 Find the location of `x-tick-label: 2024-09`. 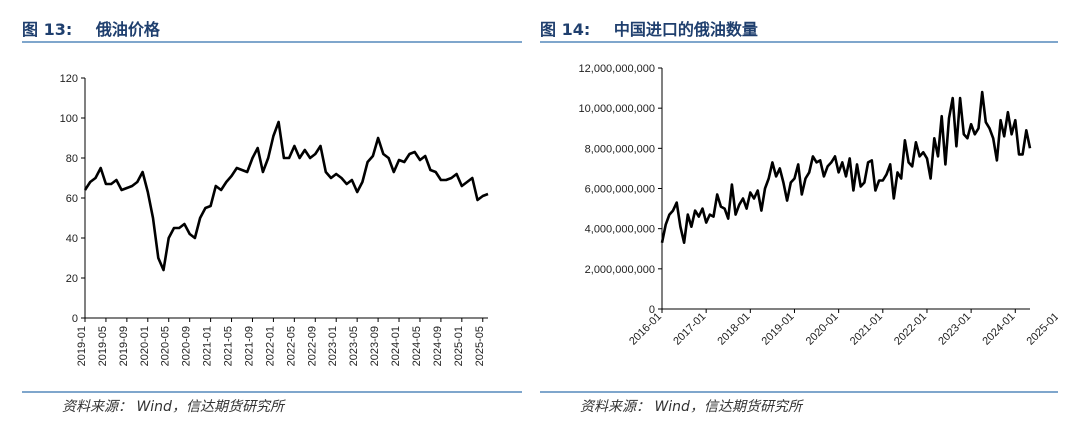

x-tick-label: 2024-09 is located at coordinates (438, 346).